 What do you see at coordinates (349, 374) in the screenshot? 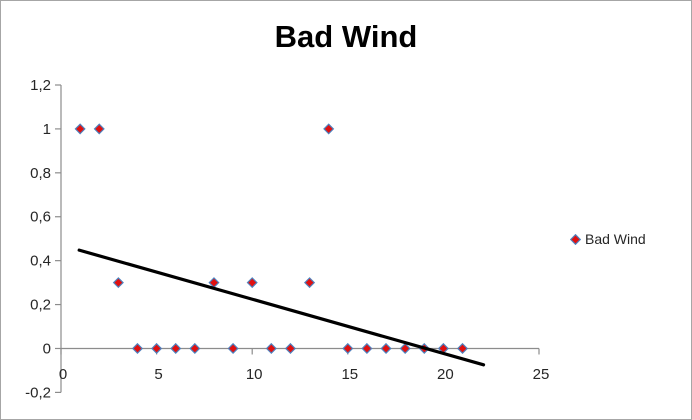
I see `x-tick-label: 15` at bounding box center [349, 374].